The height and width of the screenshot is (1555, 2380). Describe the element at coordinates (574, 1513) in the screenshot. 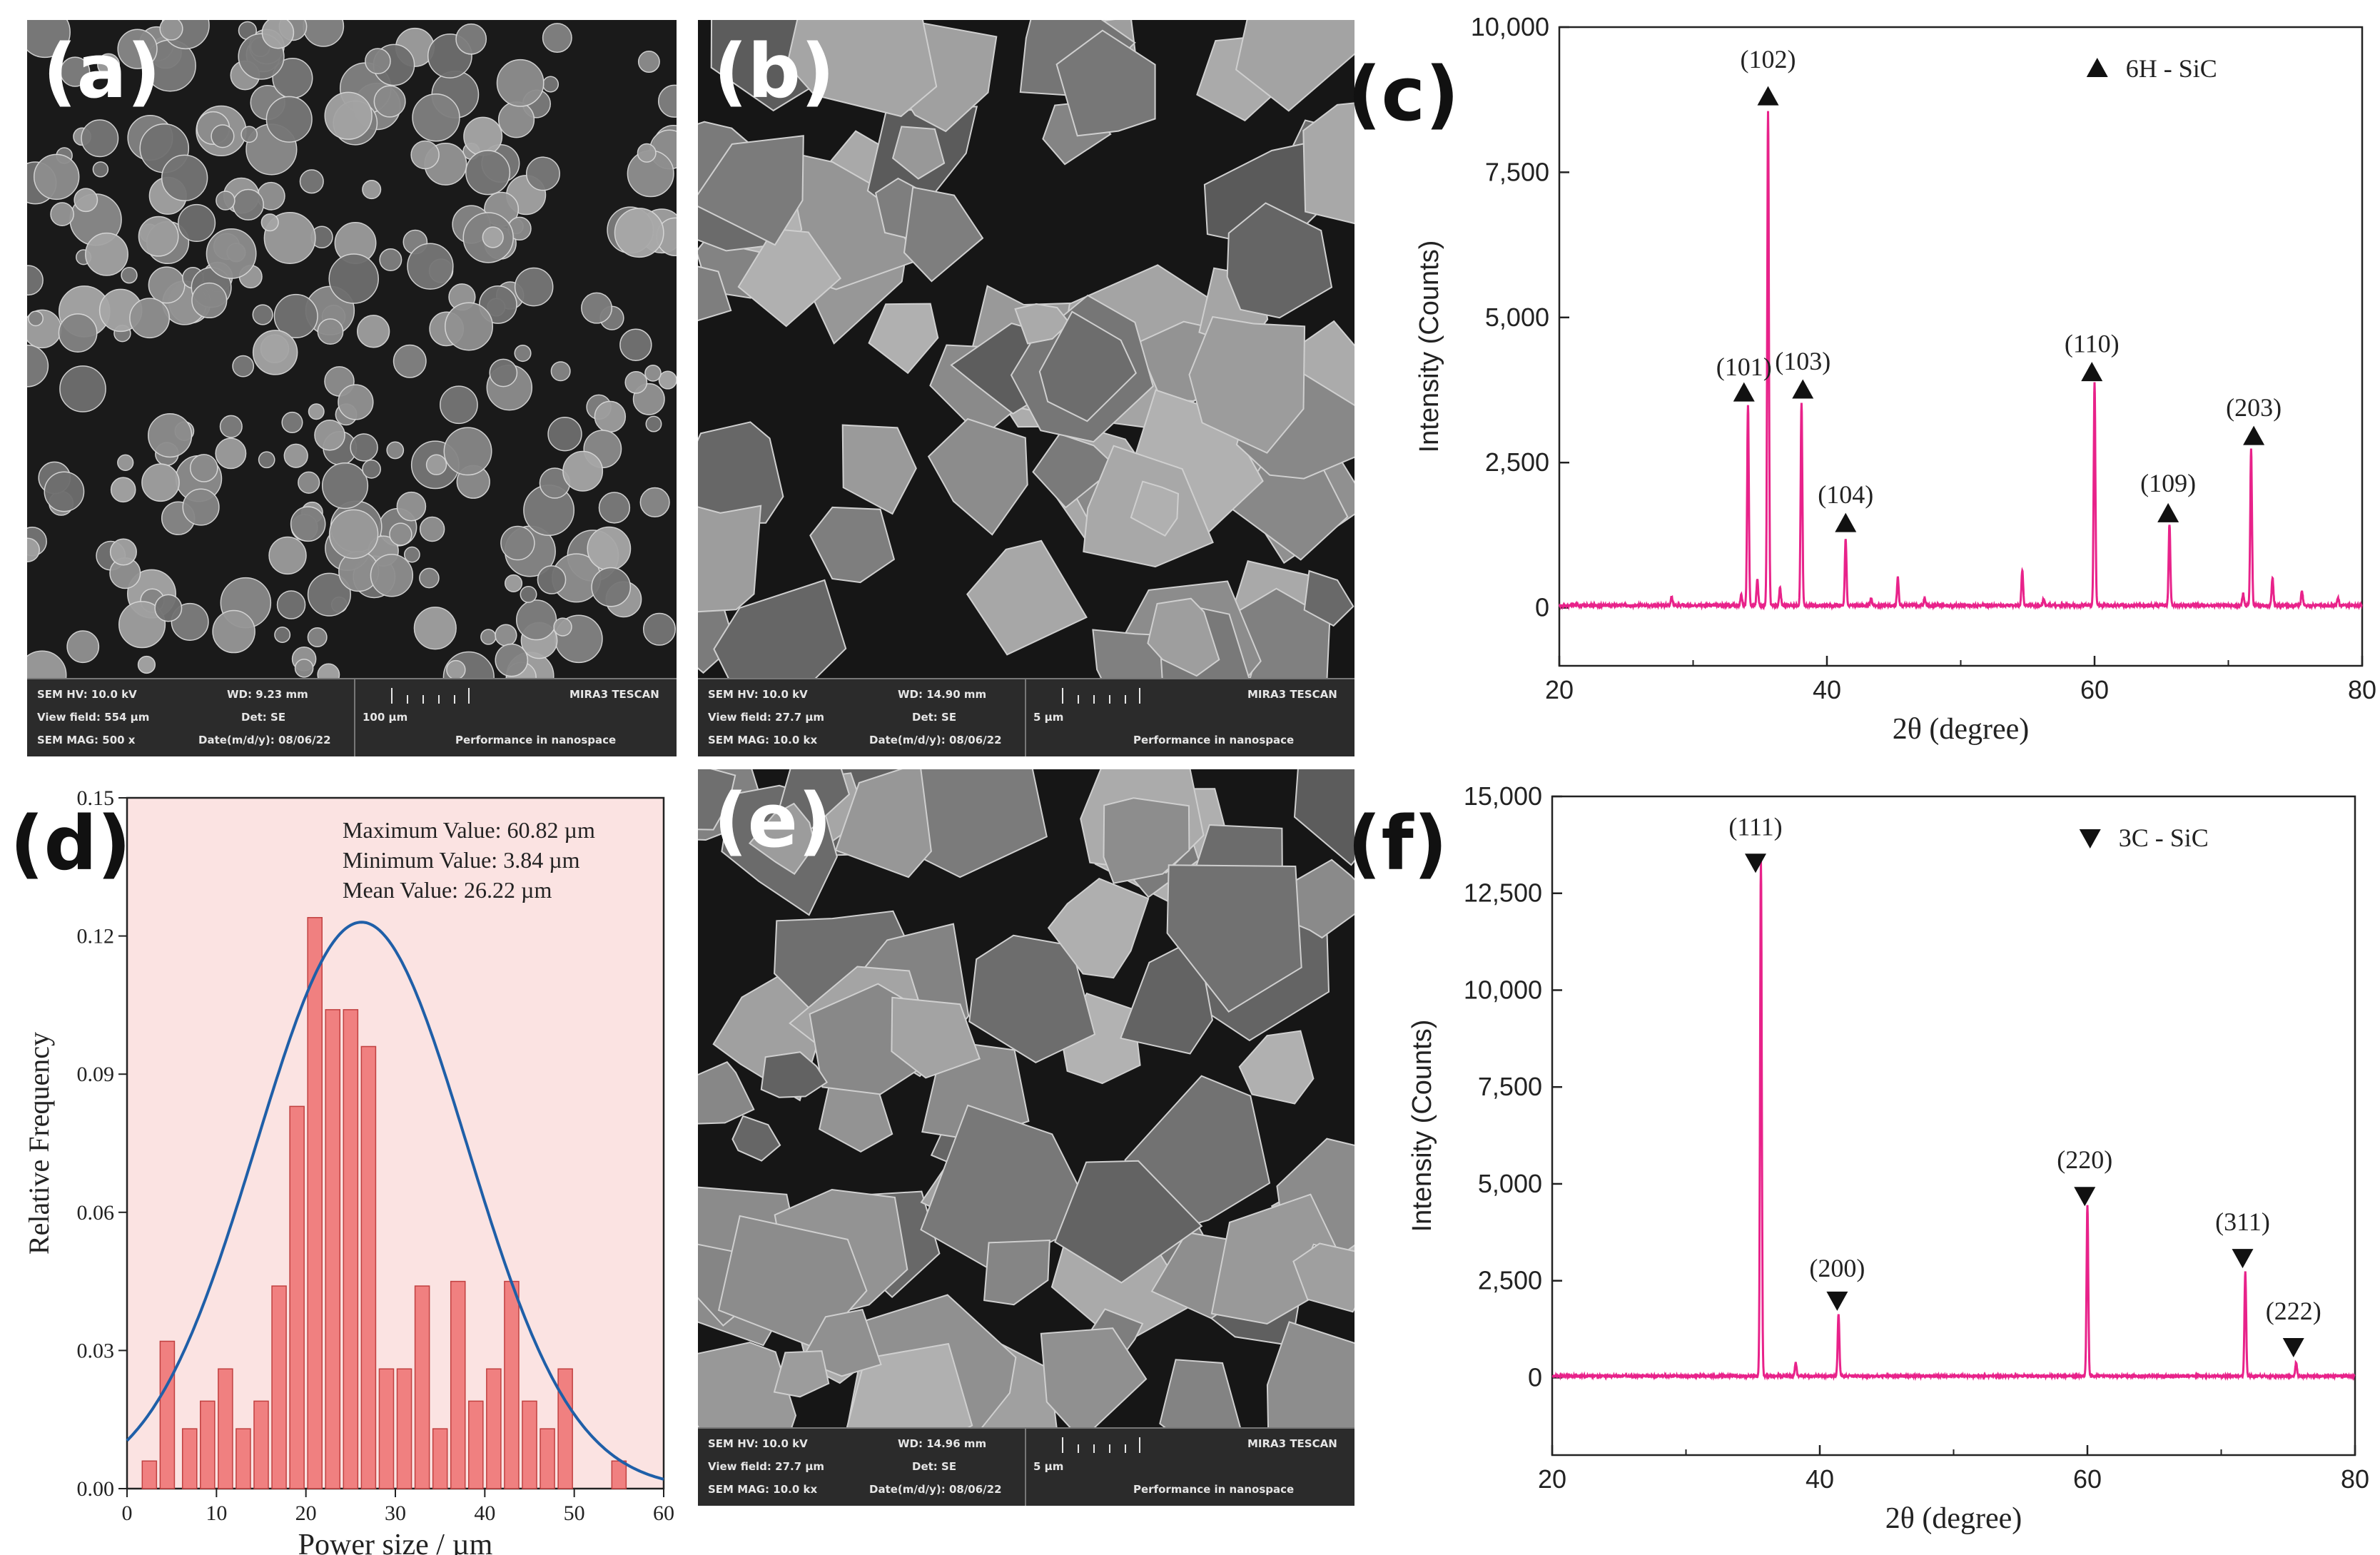

I see `x-tick-label: 50` at that location.